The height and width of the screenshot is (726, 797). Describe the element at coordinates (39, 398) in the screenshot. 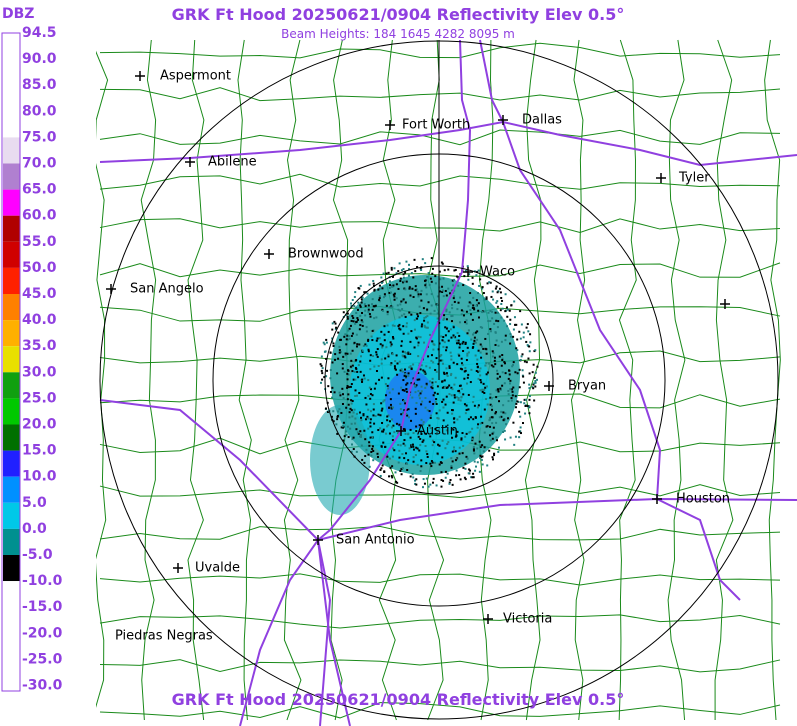

I see `legend-tick-label: 25.0` at that location.